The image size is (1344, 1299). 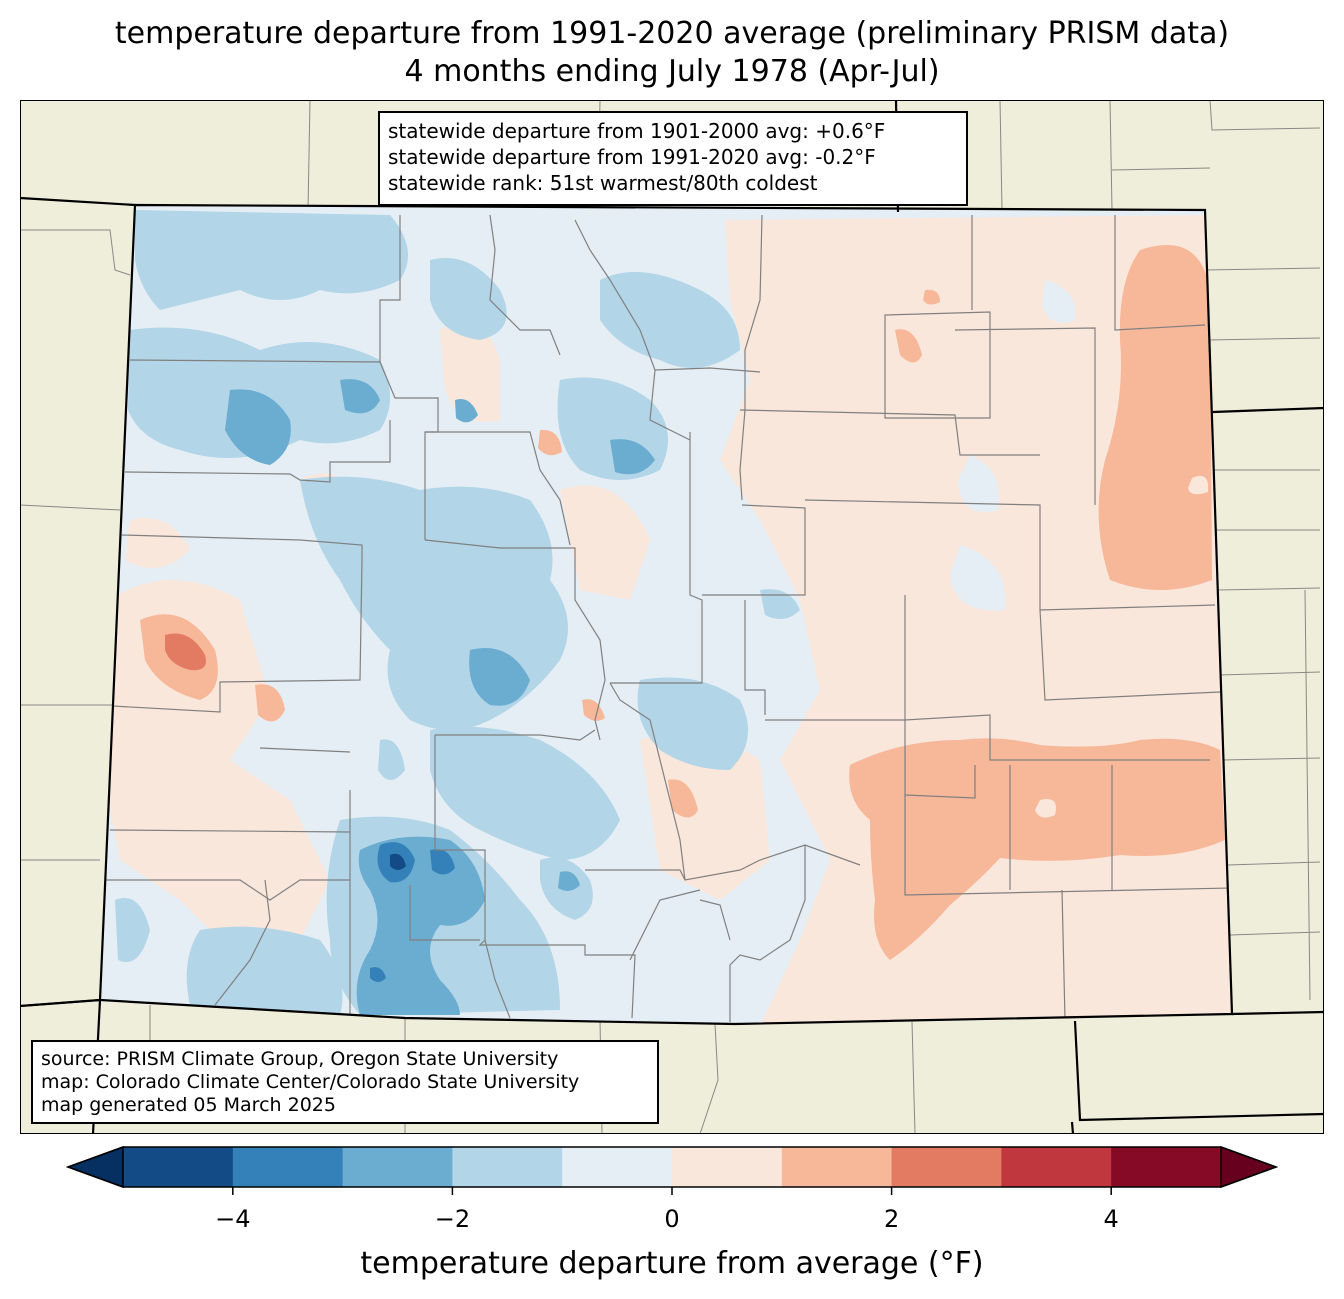 What do you see at coordinates (452, 1219) in the screenshot?
I see `colorbar-tick-label: −2` at bounding box center [452, 1219].